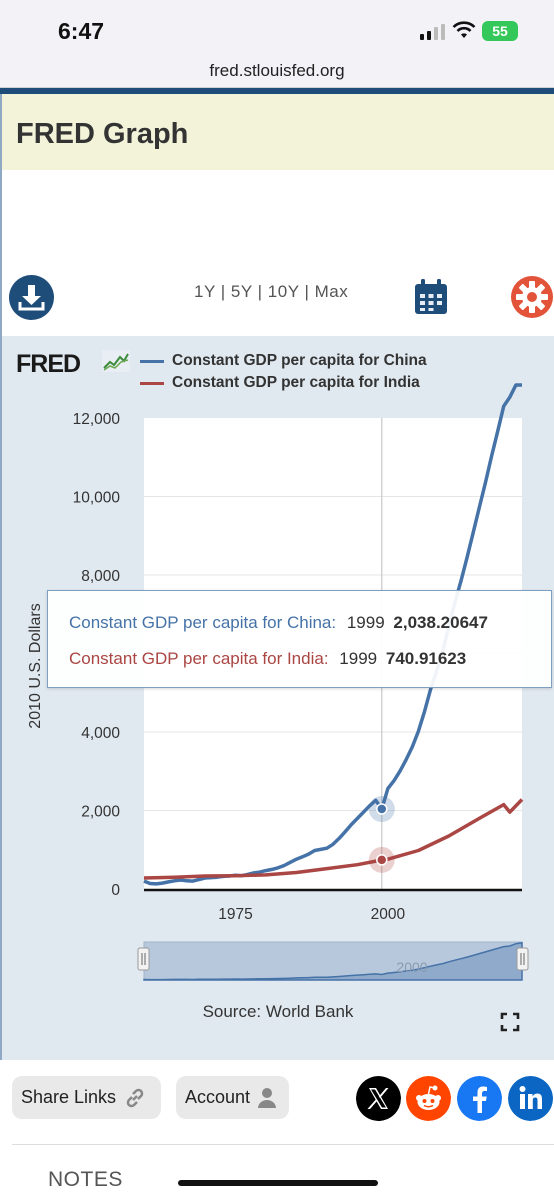 This screenshot has height=1199, width=554. What do you see at coordinates (205, 291) in the screenshot?
I see `range-1y: 1Y` at bounding box center [205, 291].